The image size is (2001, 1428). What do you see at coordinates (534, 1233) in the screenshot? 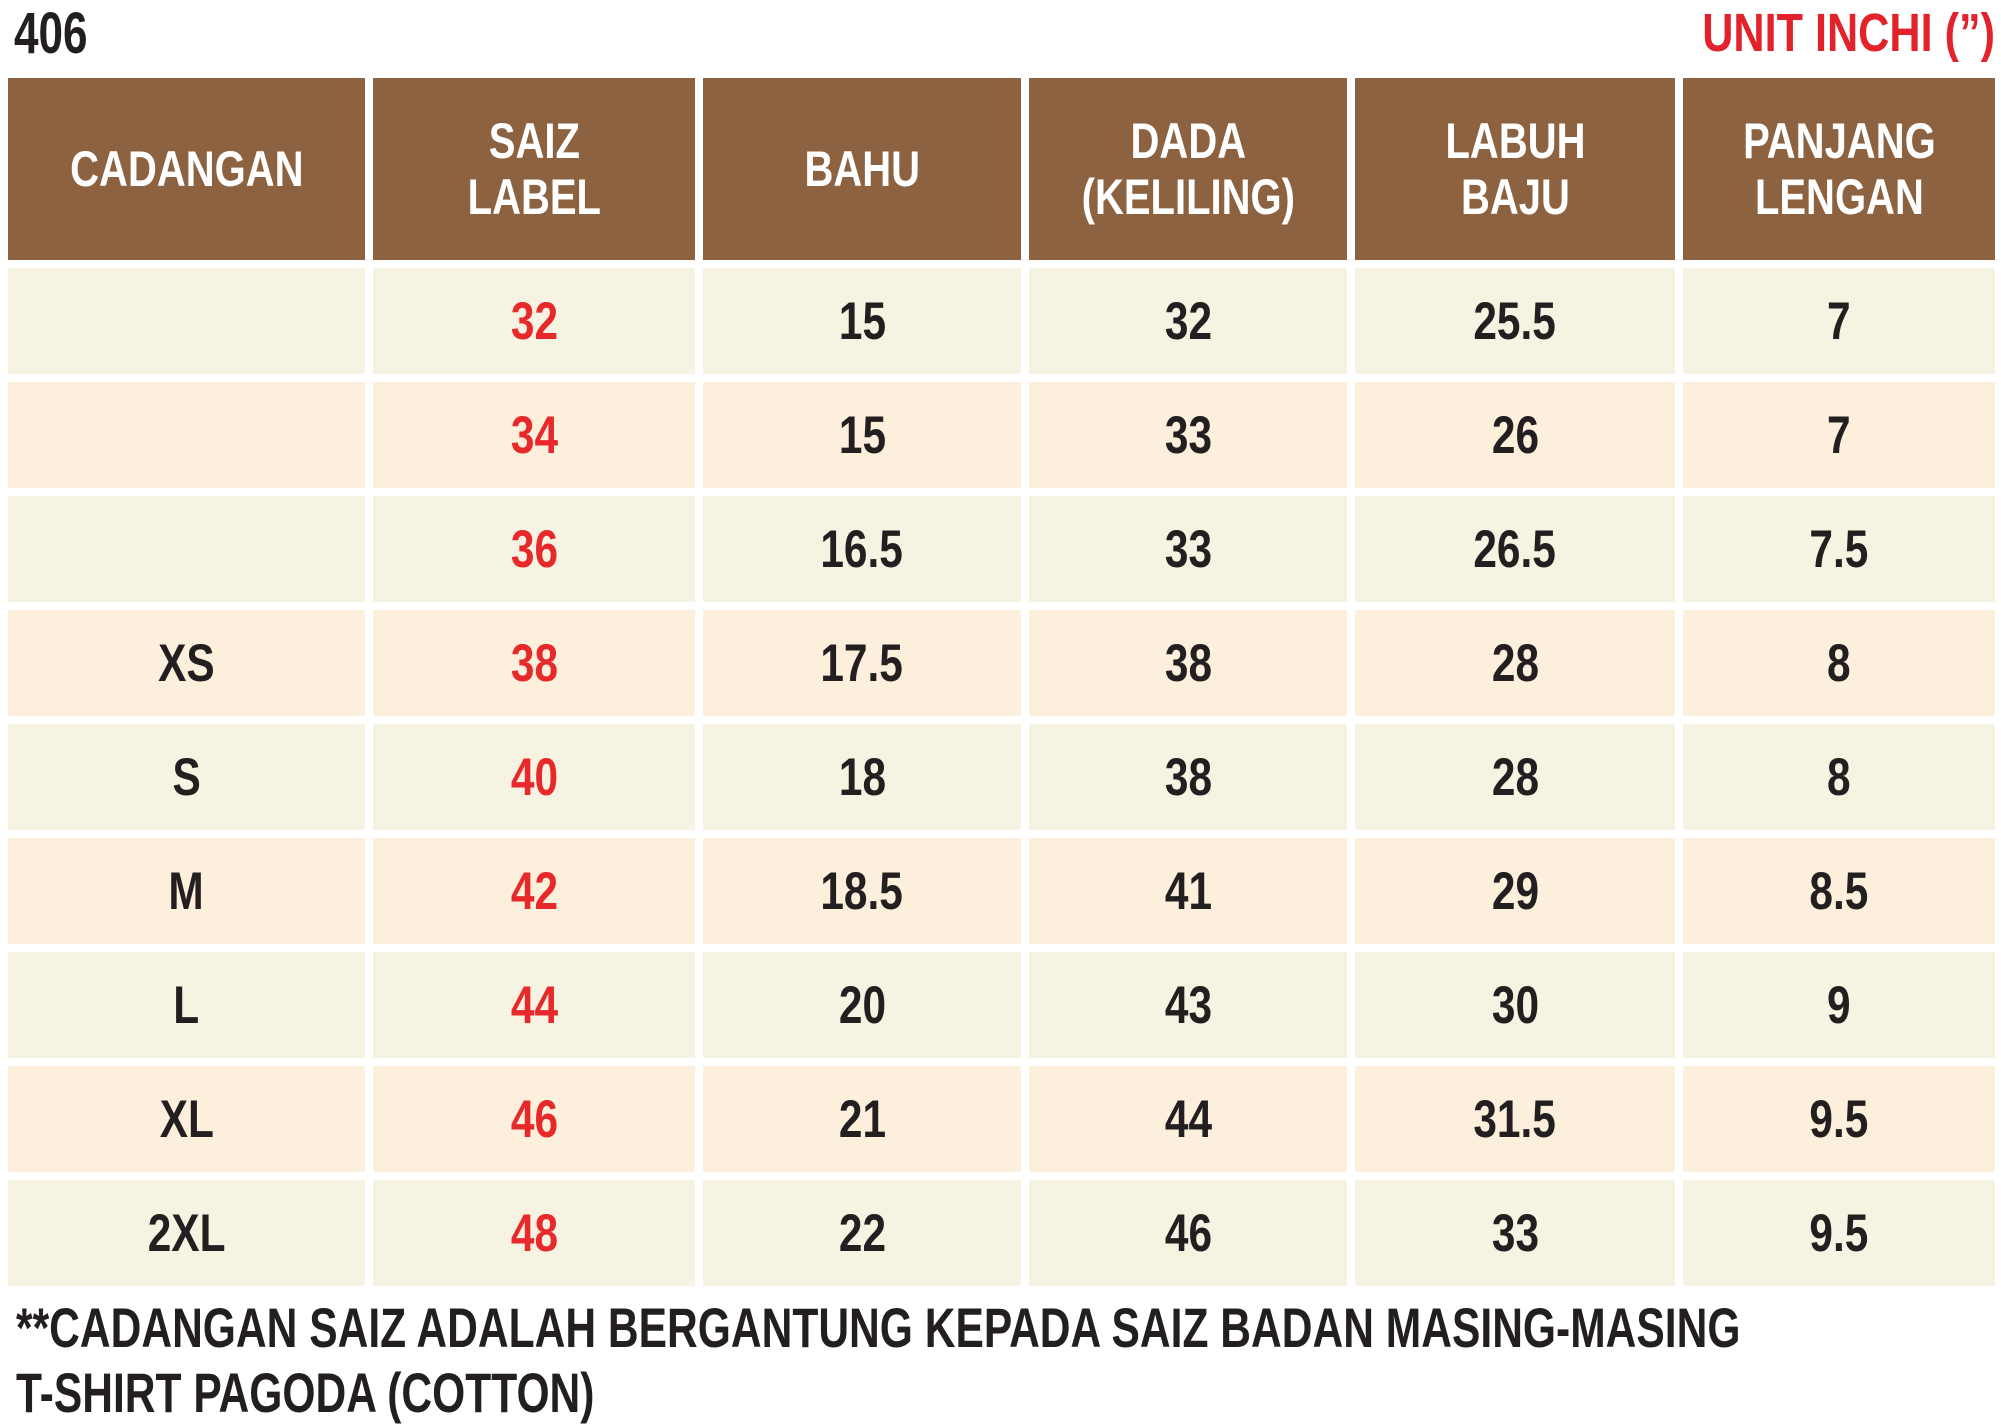
I see `cell-text: 48` at bounding box center [534, 1233].